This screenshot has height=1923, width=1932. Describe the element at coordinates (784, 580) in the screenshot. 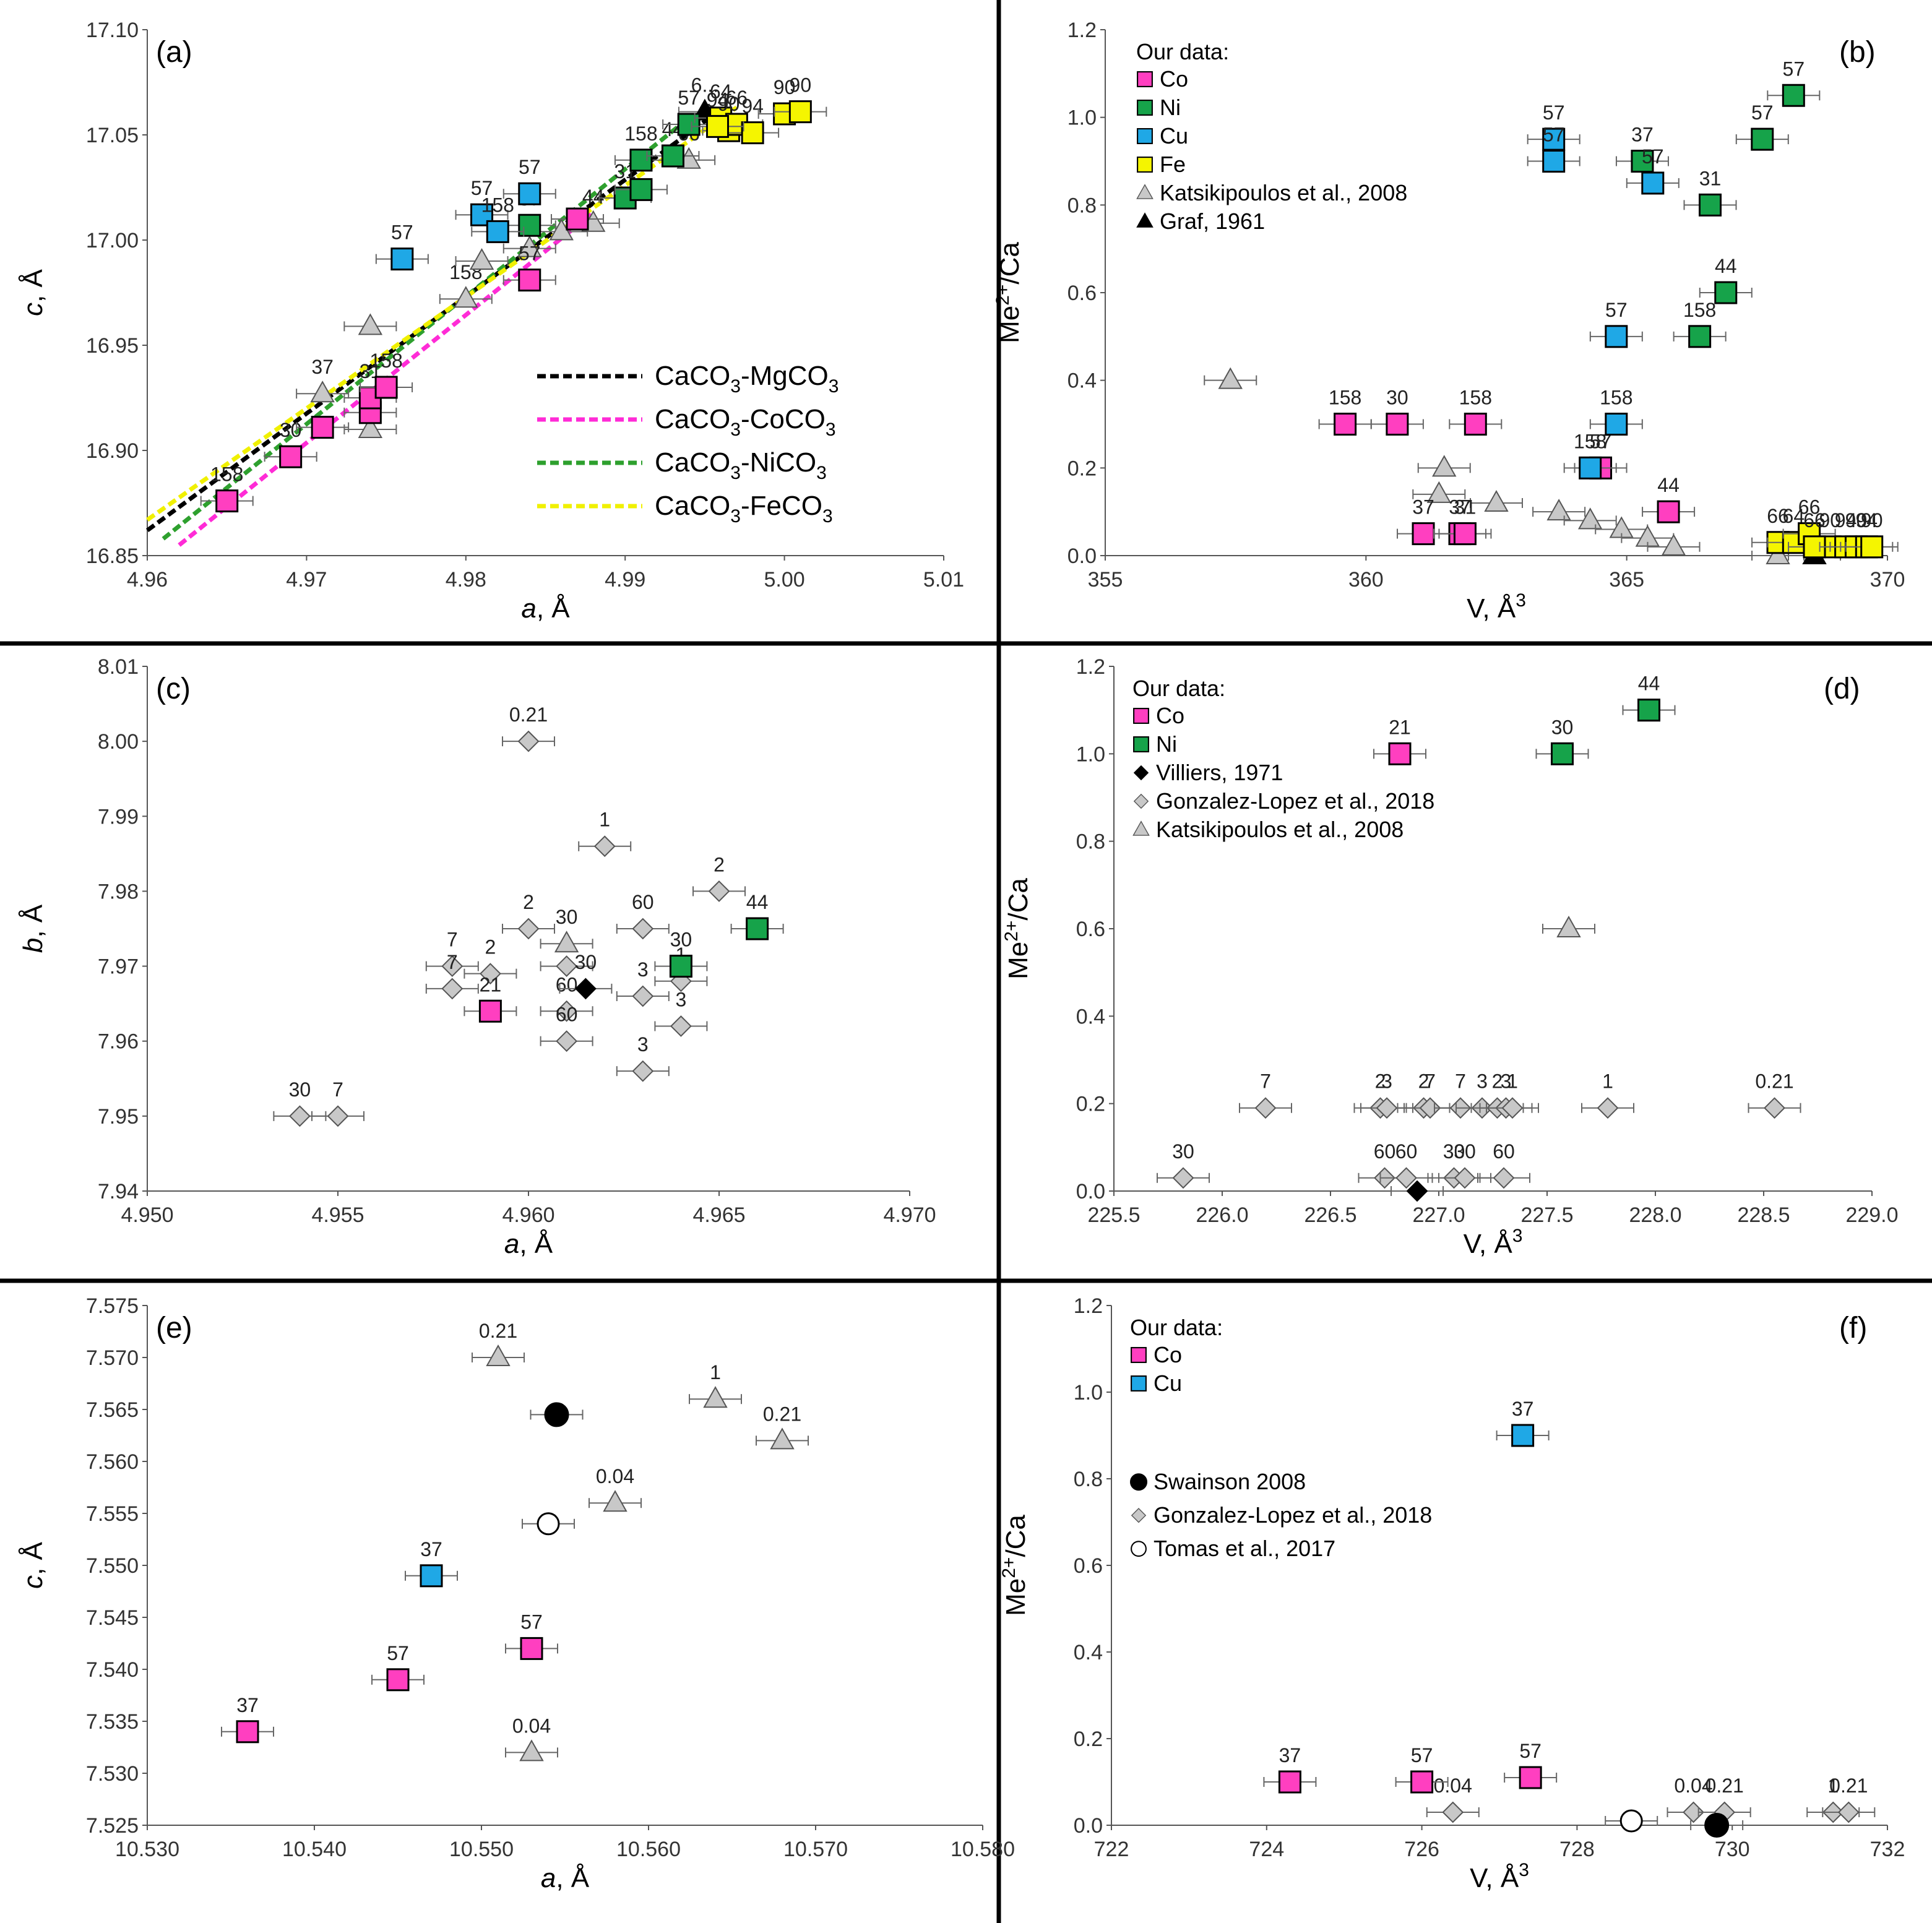

I see `x-tick-label: 5.00` at that location.